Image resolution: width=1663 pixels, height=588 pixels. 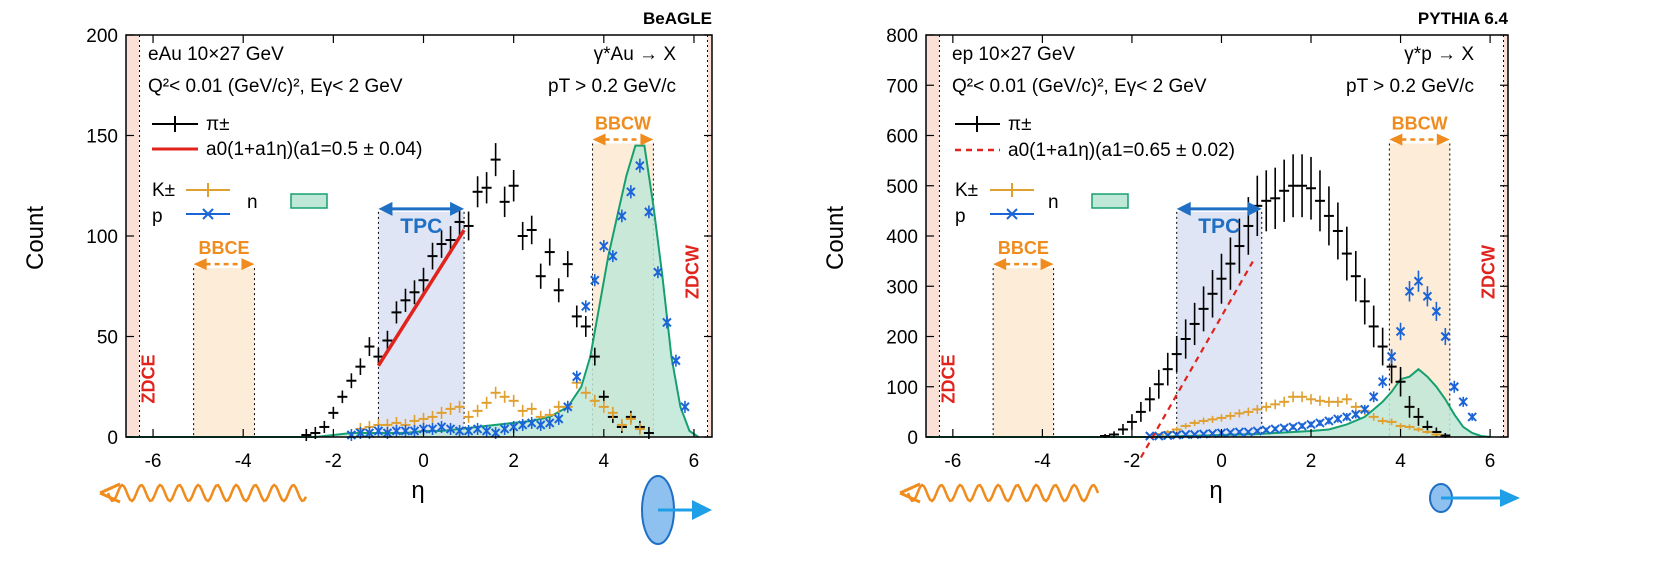 What do you see at coordinates (623, 124) in the screenshot?
I see `beagle-bbcw-label: BBCW` at bounding box center [623, 124].